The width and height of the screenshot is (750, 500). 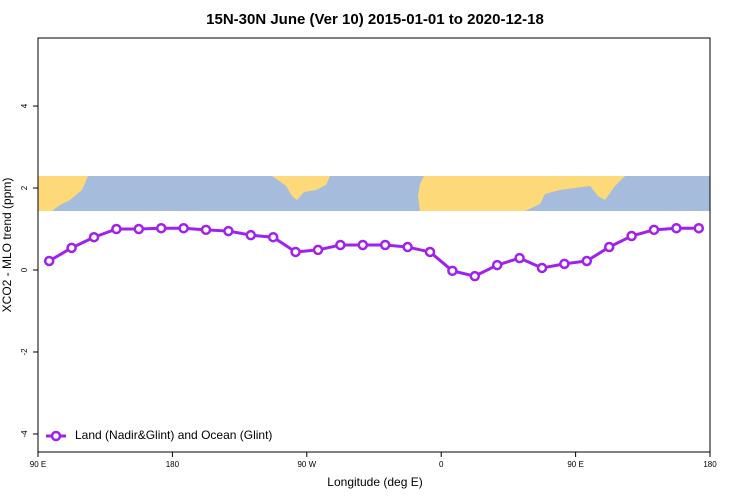 What do you see at coordinates (173, 435) in the screenshot?
I see `legend-label: Land (Nadir&Glint) and Ocean (Glint)` at bounding box center [173, 435].